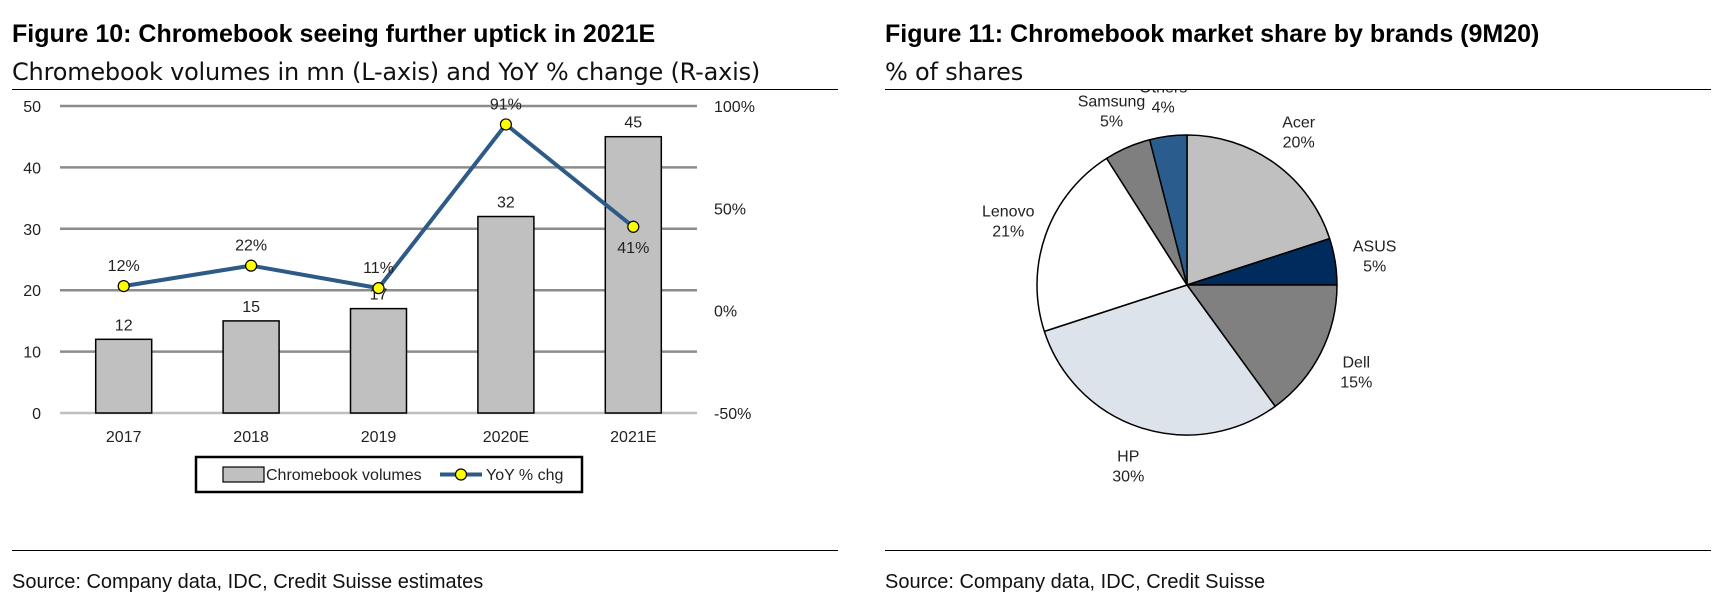  What do you see at coordinates (1075, 582) in the screenshot?
I see `figure-11-source: Source: Company data, IDC, Credit Suisse` at bounding box center [1075, 582].